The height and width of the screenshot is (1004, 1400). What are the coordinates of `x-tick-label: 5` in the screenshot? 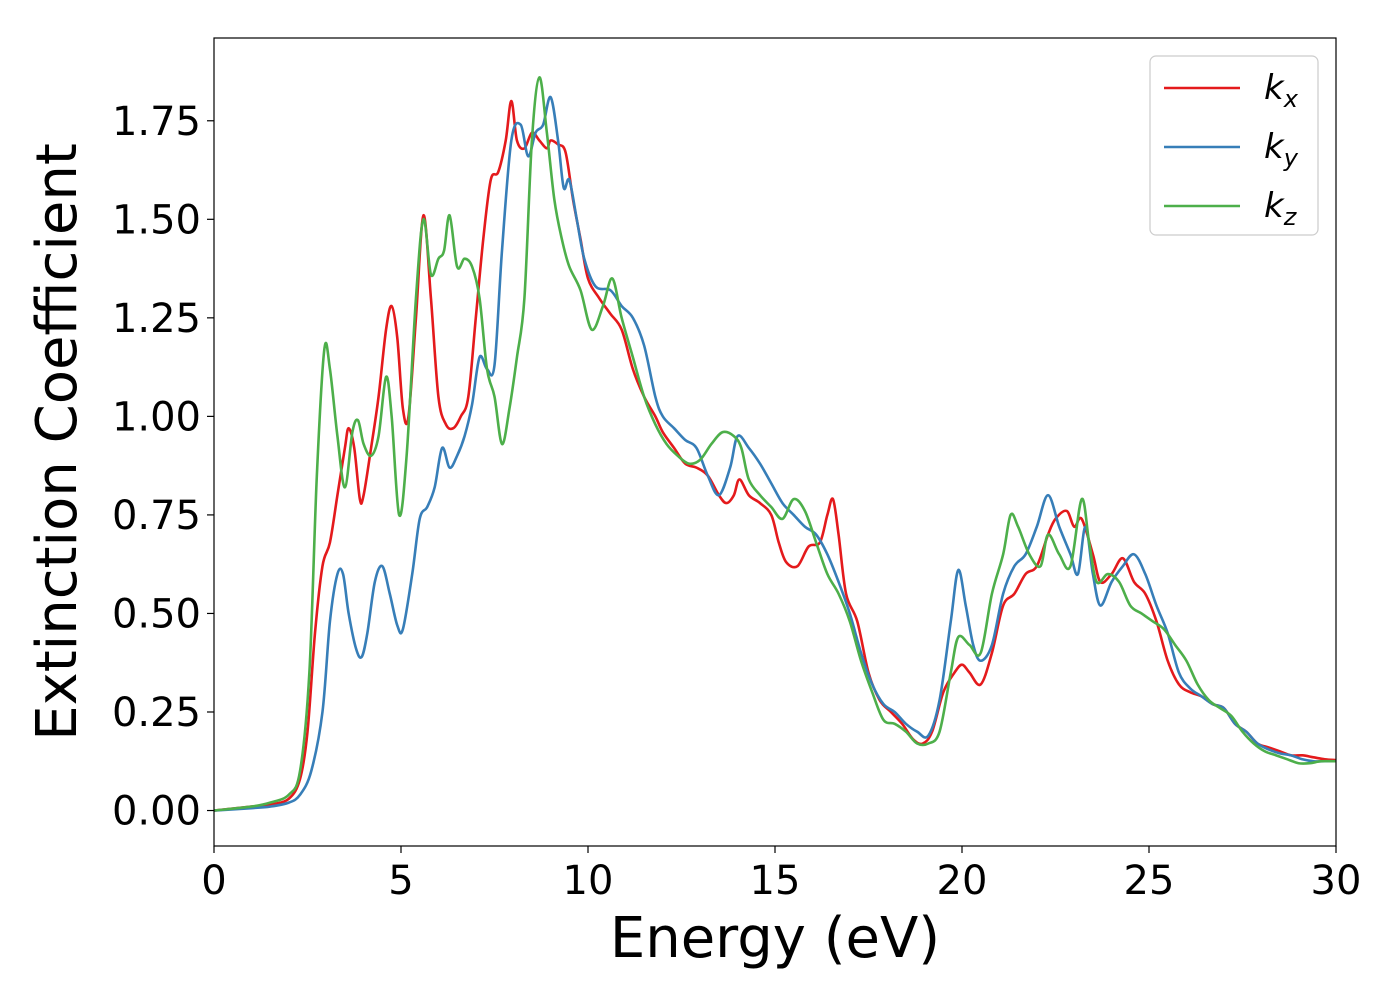 It's located at (400, 881).